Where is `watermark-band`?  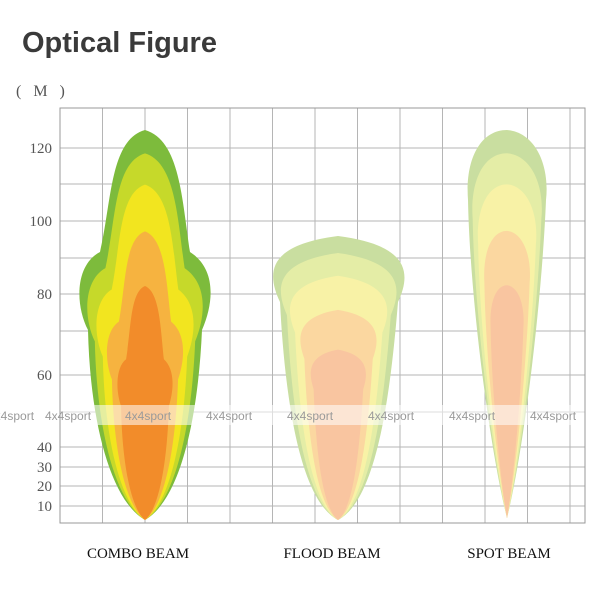
watermark-band is located at coordinates (300, 415).